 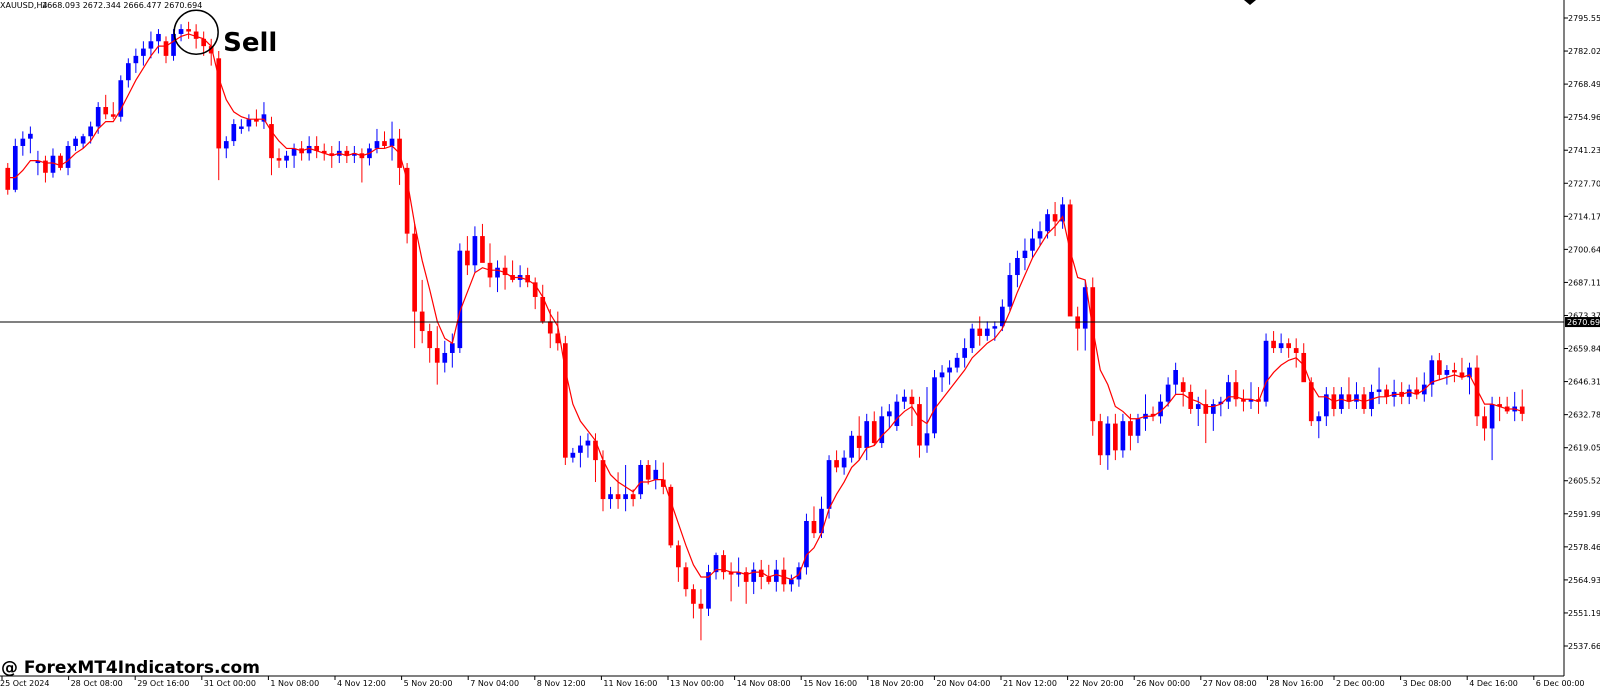 What do you see at coordinates (163, 683) in the screenshot?
I see `time-tick-label: 29 Oct 16:00` at bounding box center [163, 683].